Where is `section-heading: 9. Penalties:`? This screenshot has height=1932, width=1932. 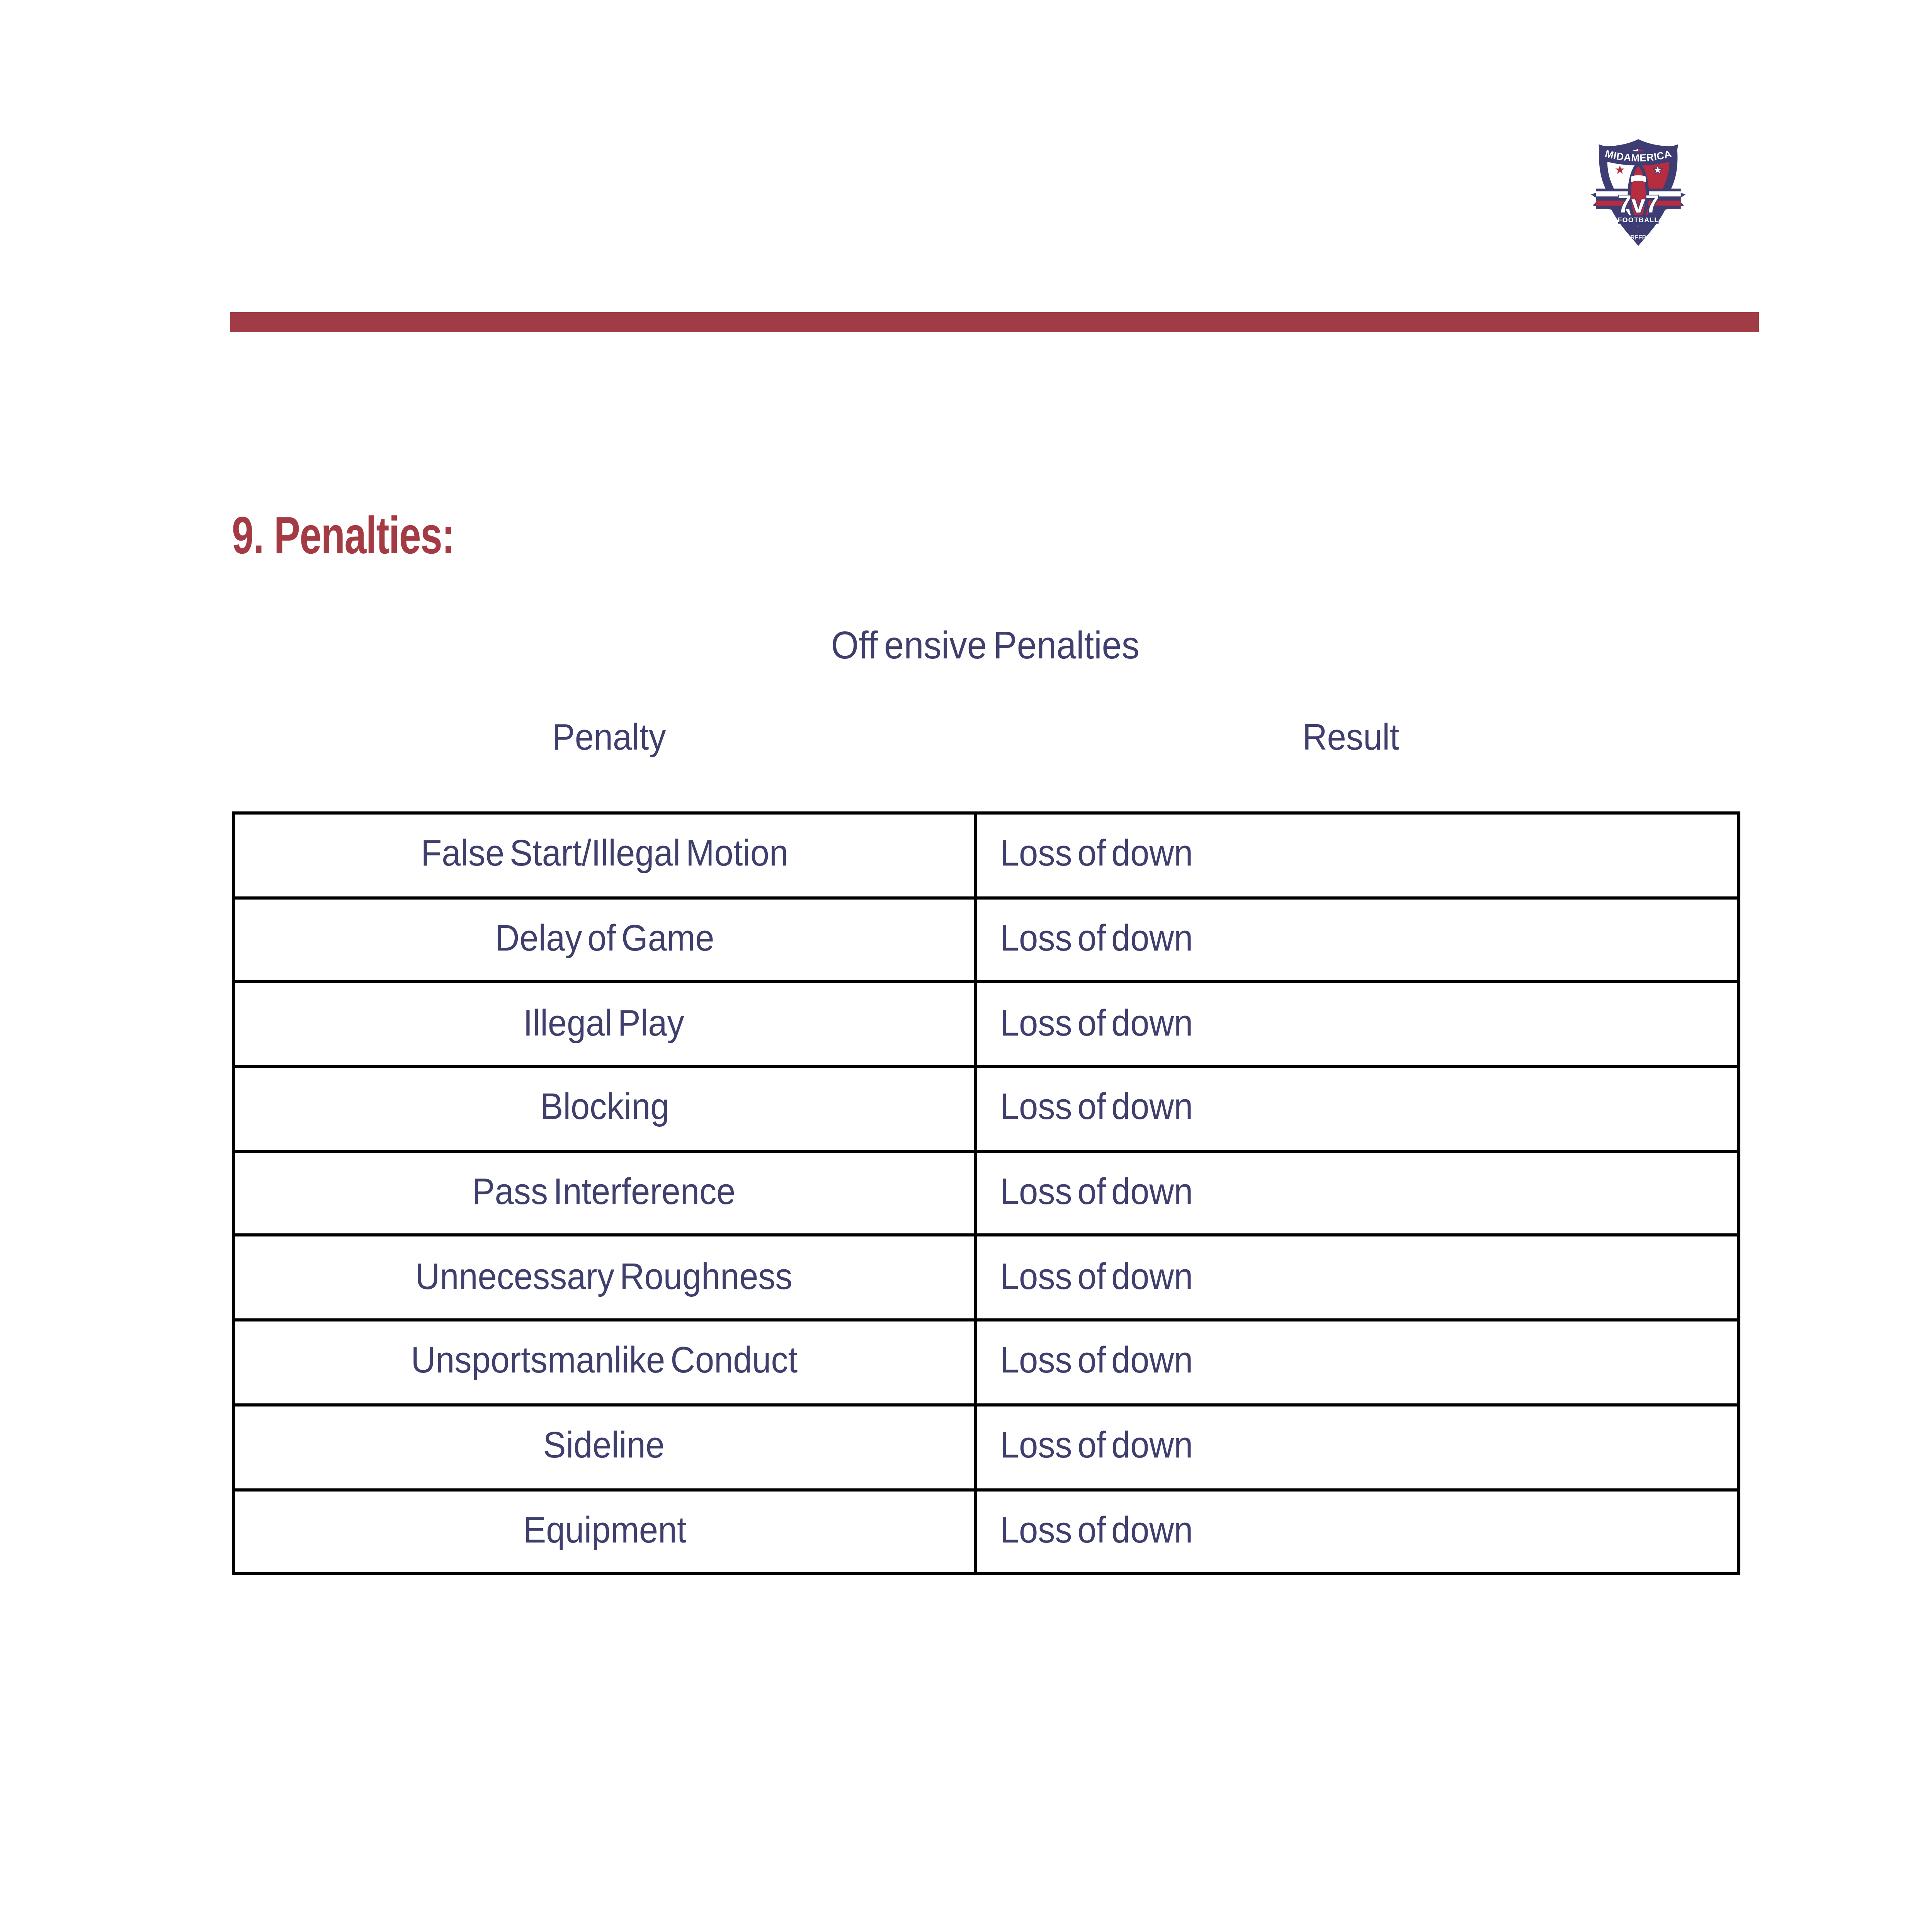 section-heading: 9. Penalties: is located at coordinates (381, 537).